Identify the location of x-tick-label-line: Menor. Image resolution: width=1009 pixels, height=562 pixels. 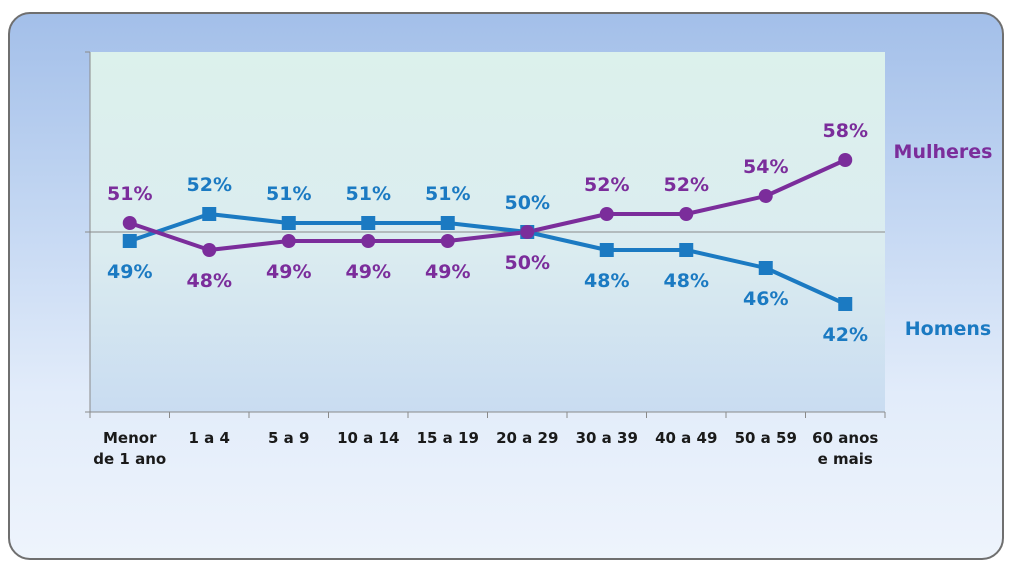
(130, 438).